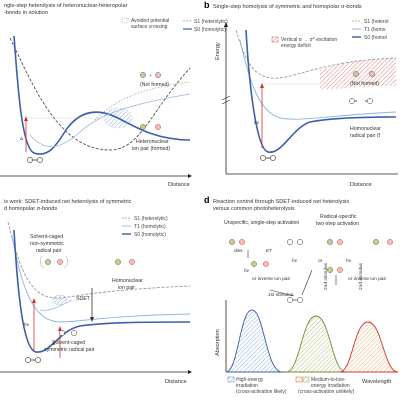 This screenshot has height=400, width=400. Describe the element at coordinates (364, 74) in the screenshot. I see `panel-b-not-formed-molecule` at that location.